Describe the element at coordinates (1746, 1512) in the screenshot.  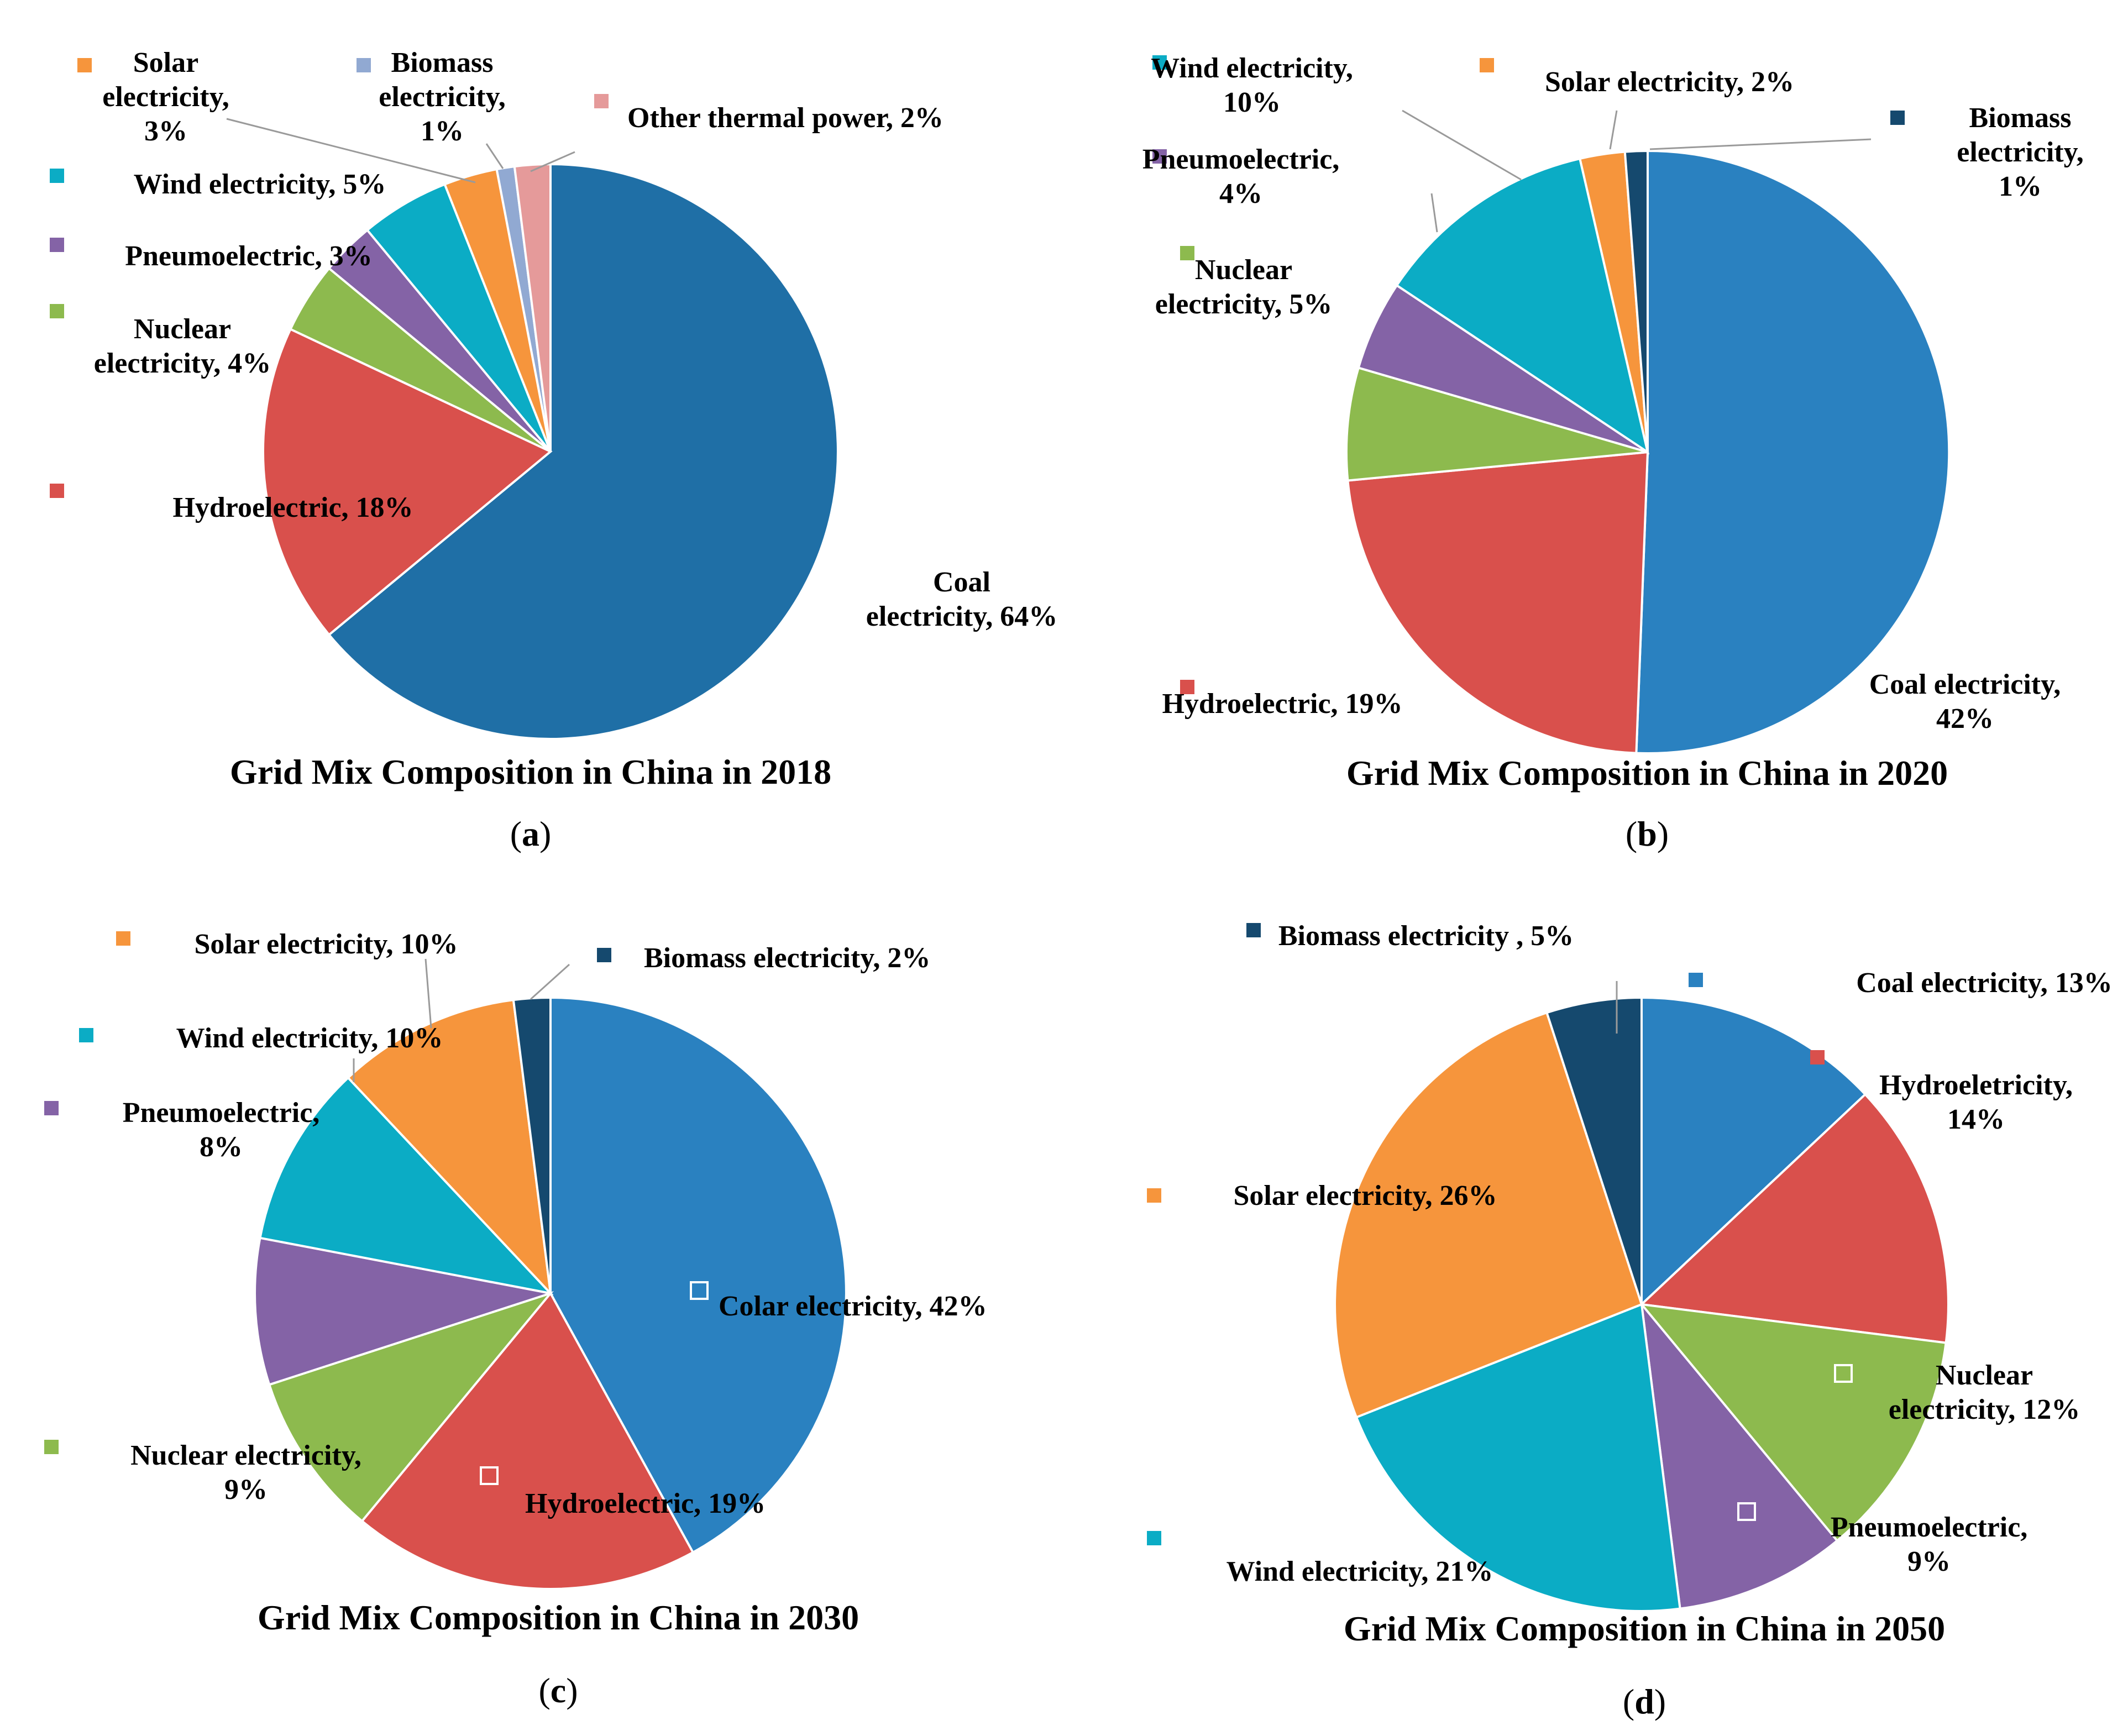
I see `label-marker-pneumoelectric` at that location.